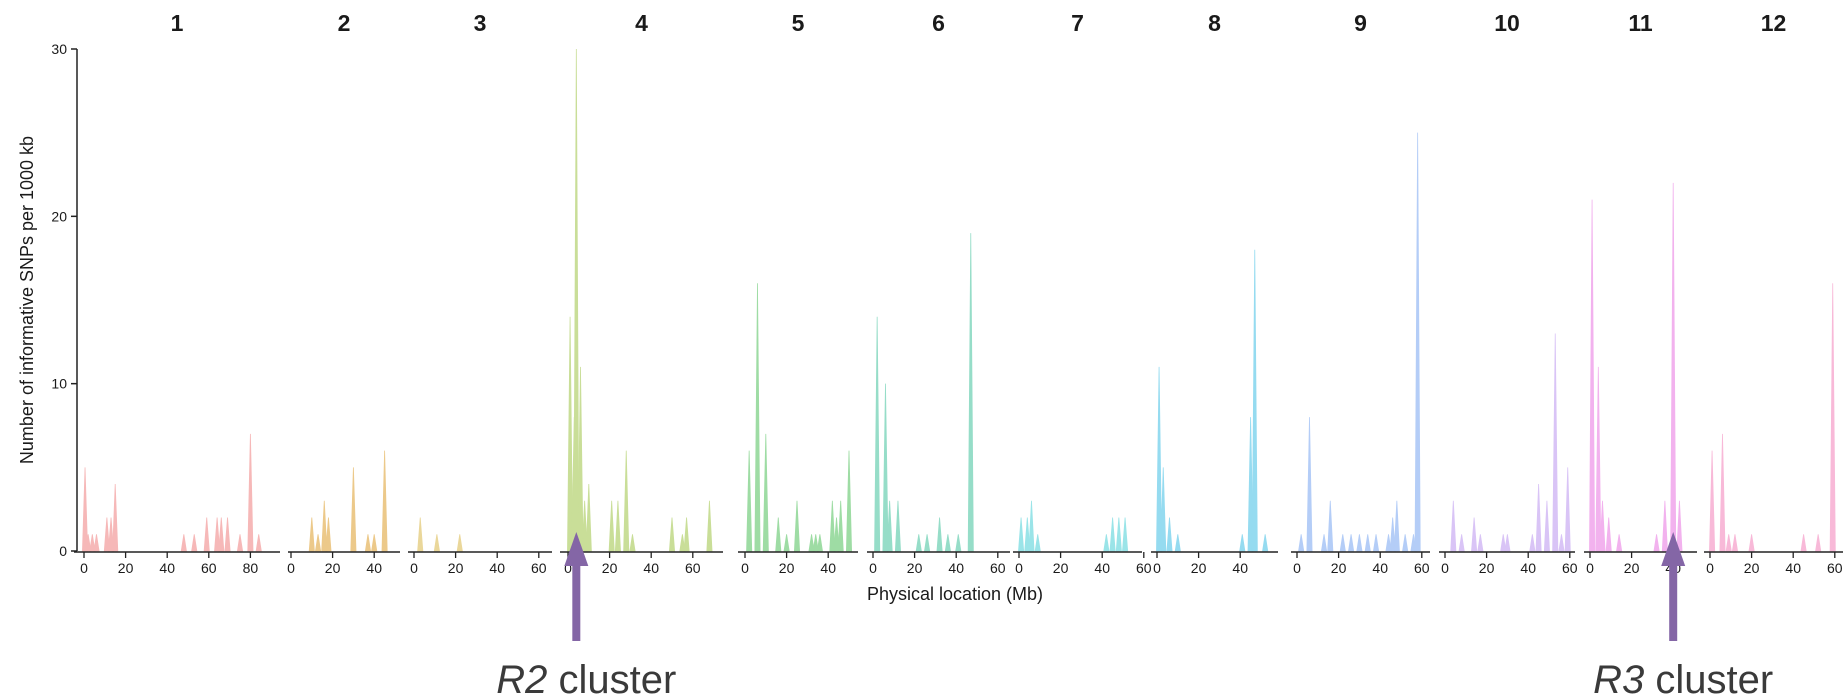 This screenshot has height=699, width=1847. What do you see at coordinates (1673, 599) in the screenshot?
I see `arrow-shaft` at bounding box center [1673, 599].